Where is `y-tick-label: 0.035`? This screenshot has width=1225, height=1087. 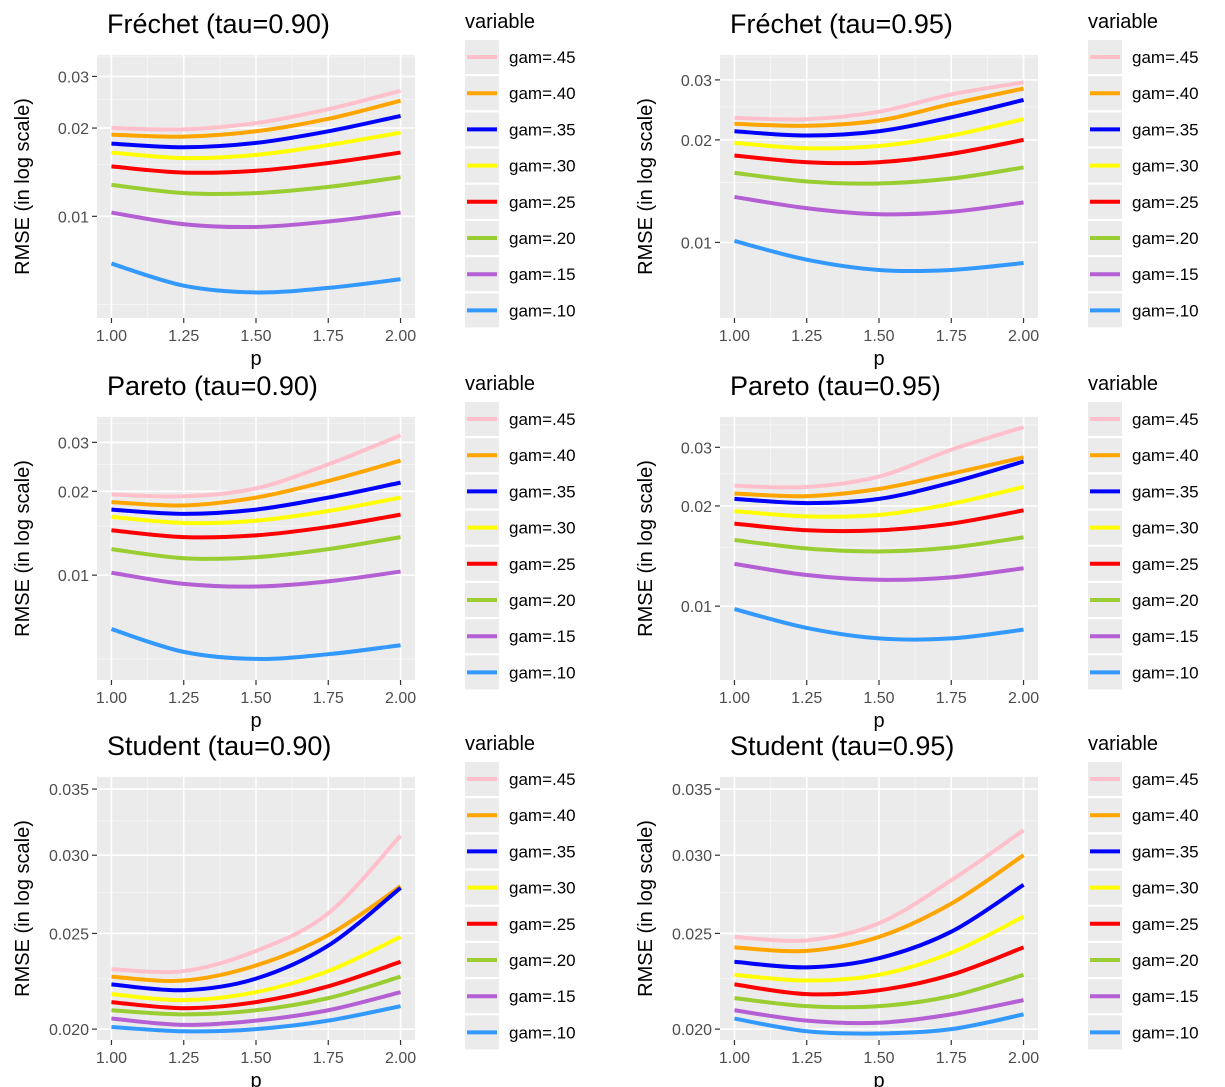 y-tick-label: 0.035 is located at coordinates (69, 790).